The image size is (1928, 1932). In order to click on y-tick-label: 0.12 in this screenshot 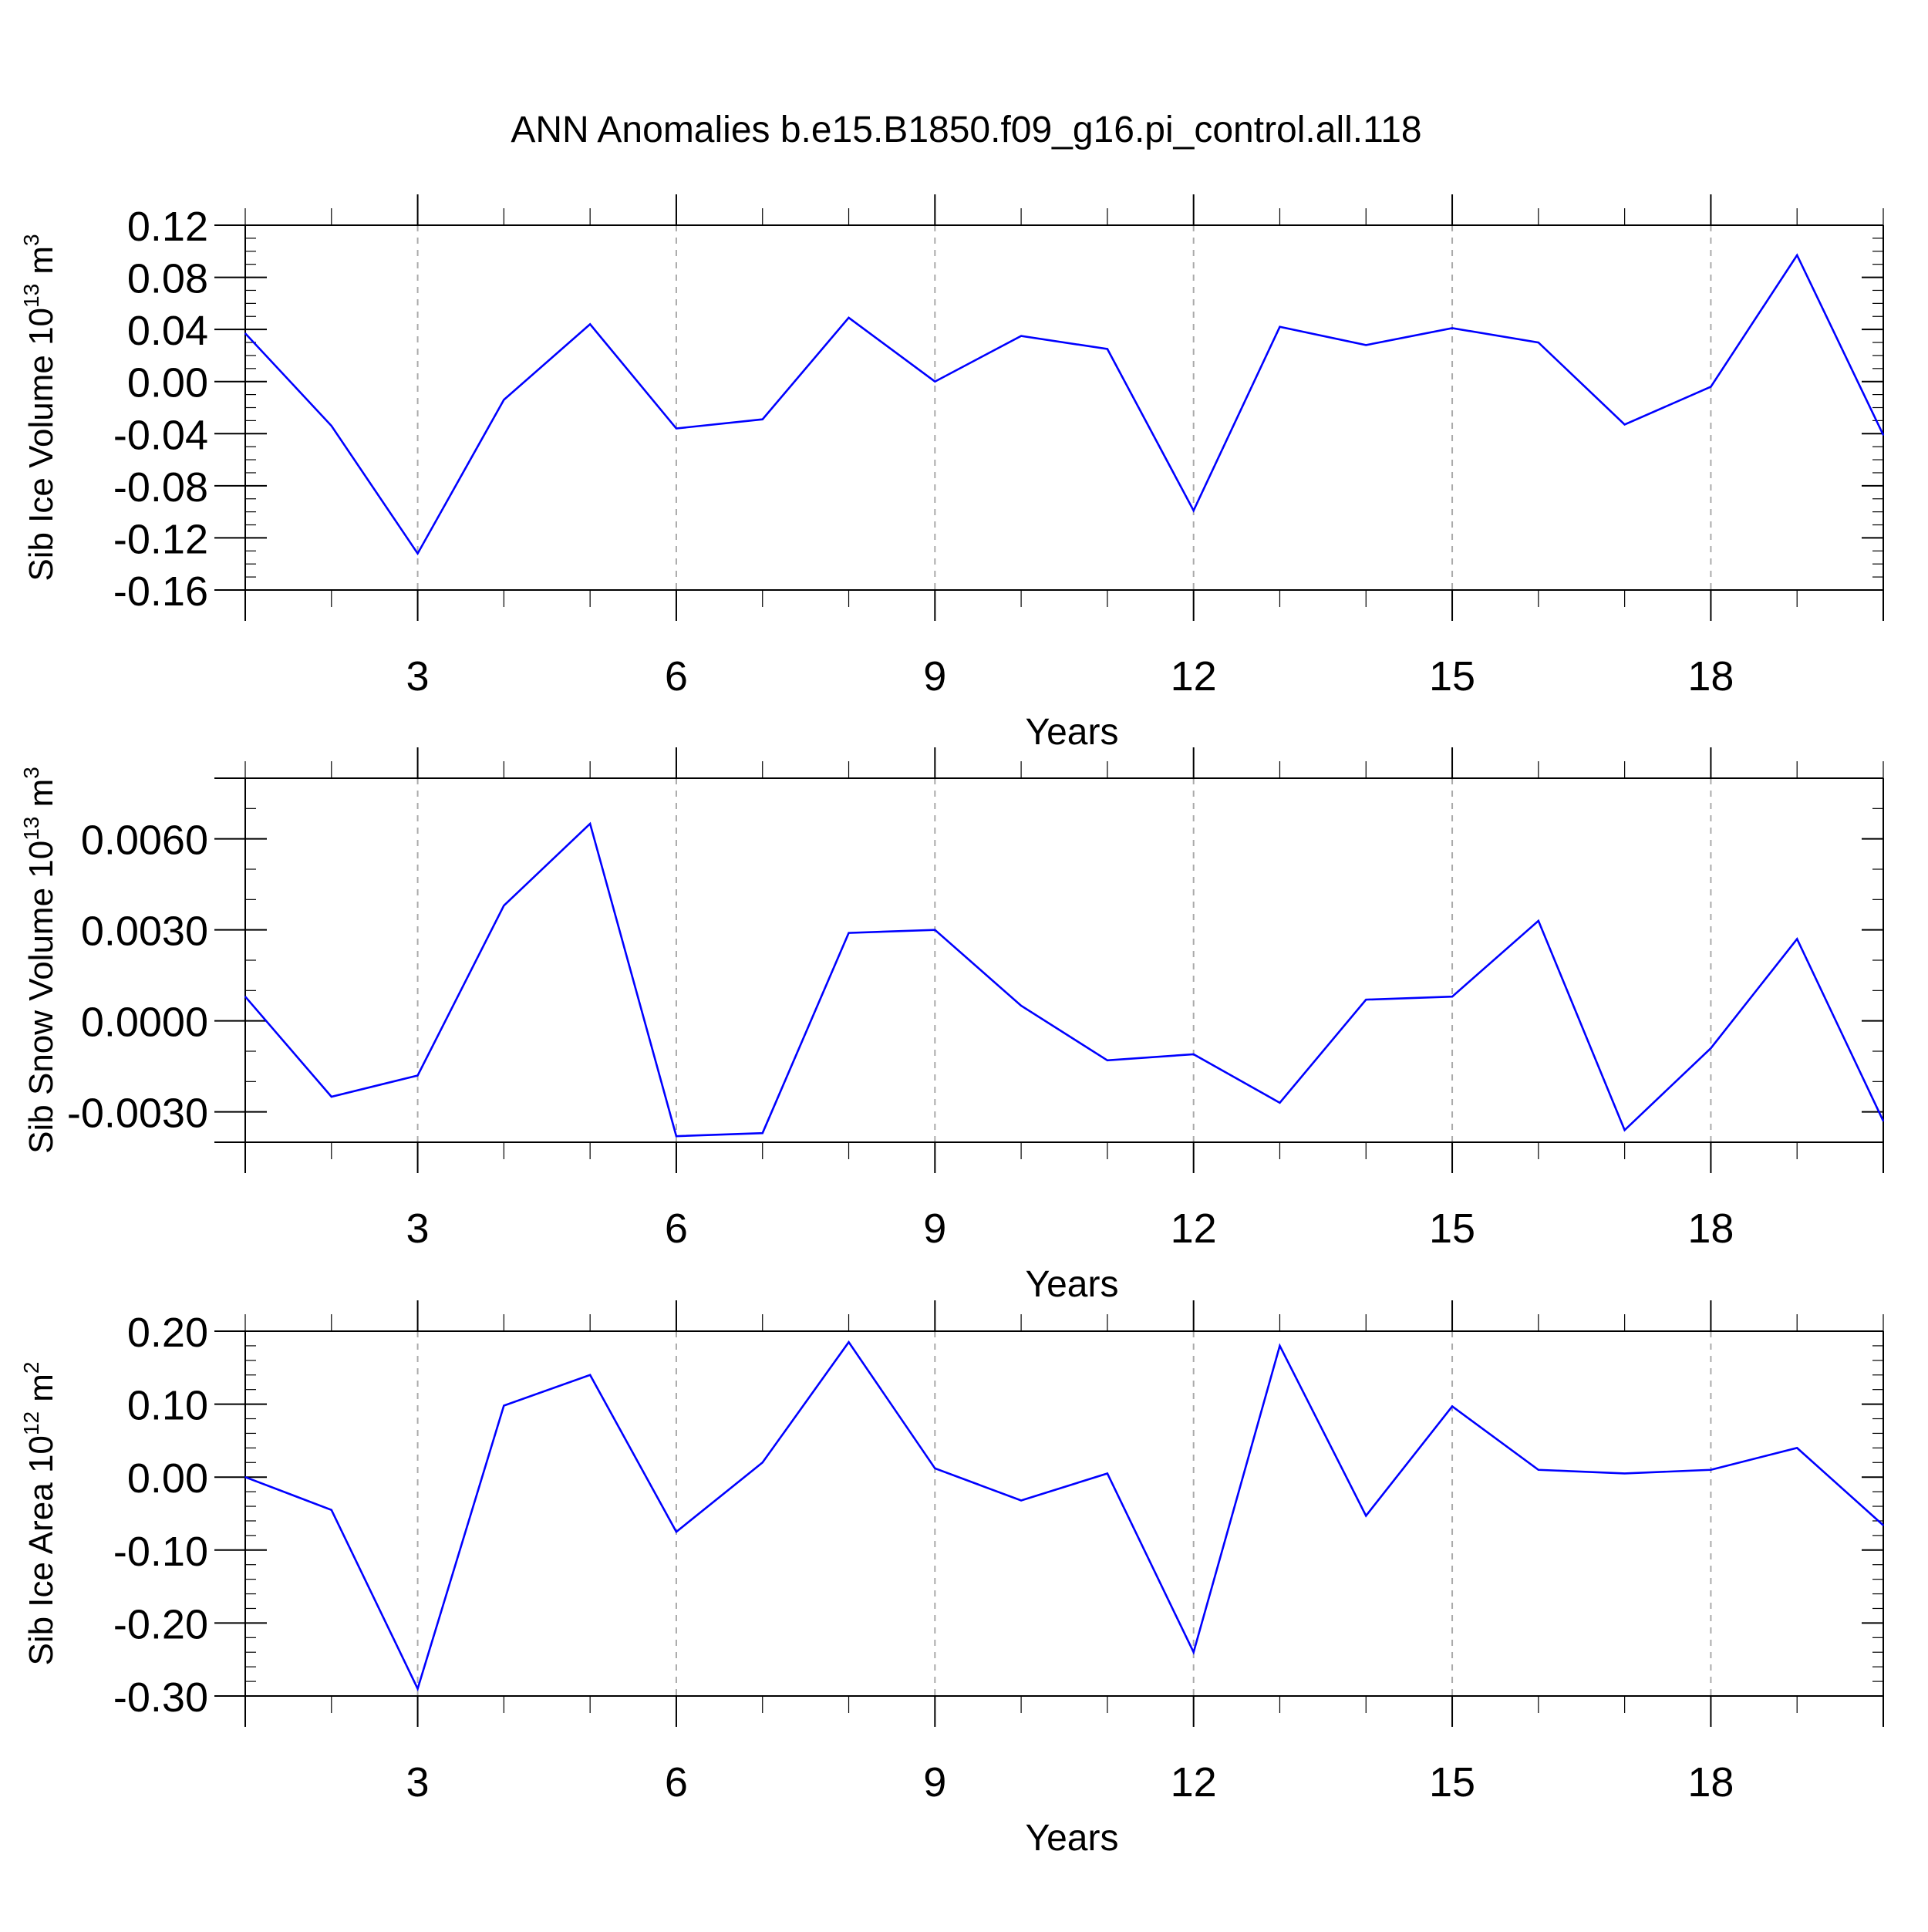, I will do `click(167, 227)`.